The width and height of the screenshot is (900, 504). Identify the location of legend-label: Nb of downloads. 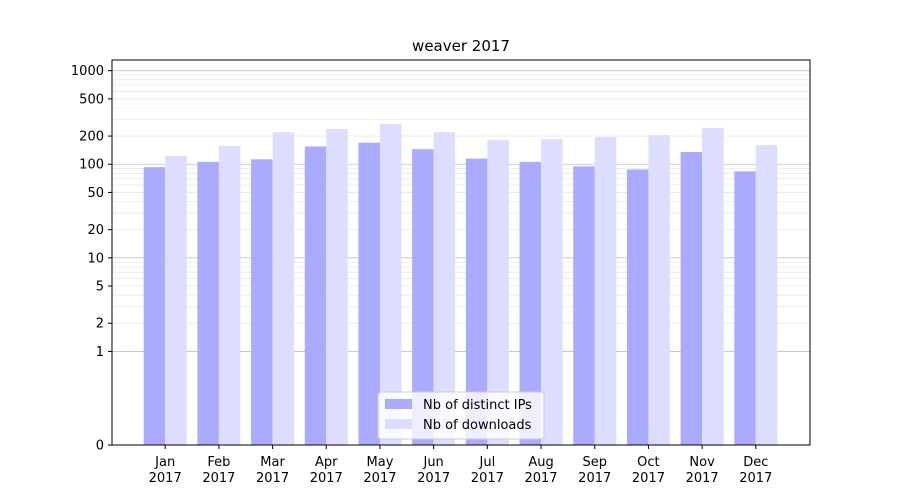
(477, 425).